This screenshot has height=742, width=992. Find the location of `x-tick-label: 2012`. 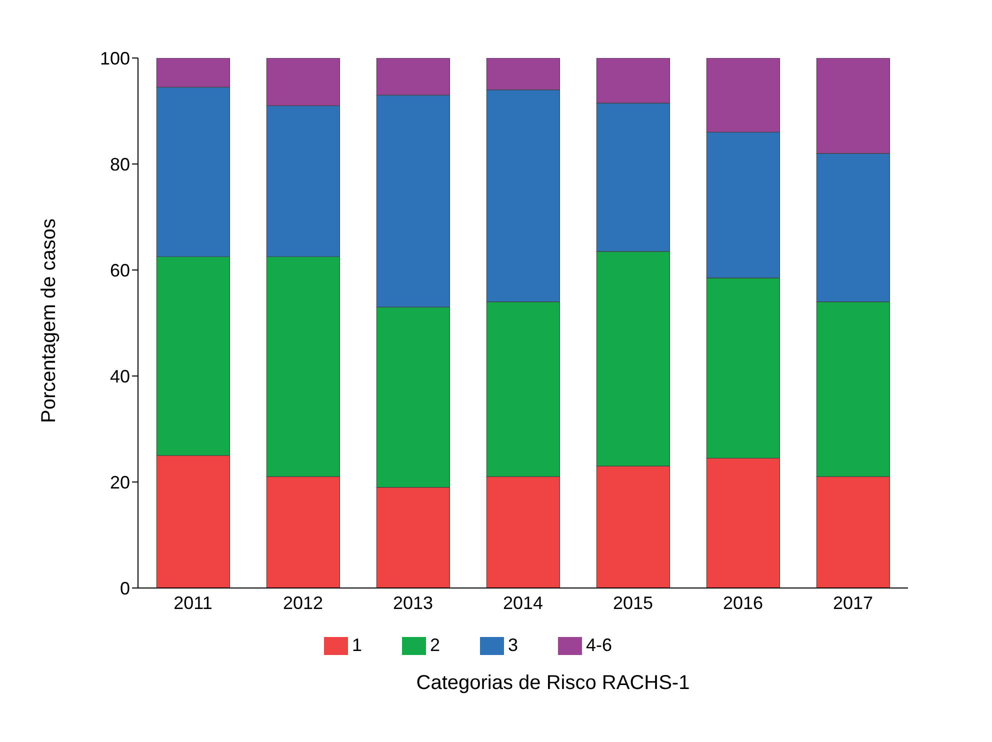

x-tick-label: 2012 is located at coordinates (303, 602).